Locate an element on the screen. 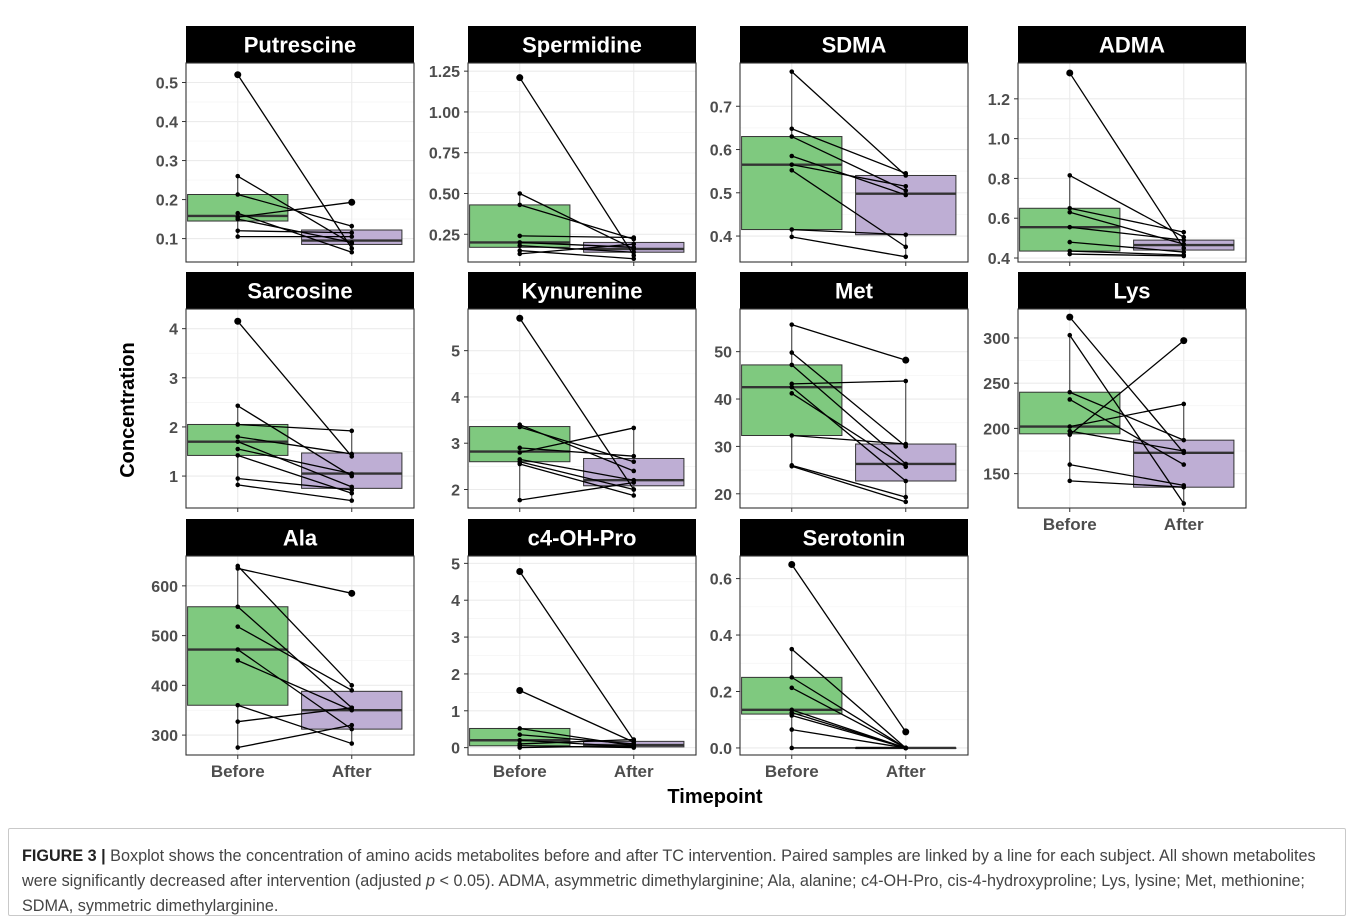  box-before is located at coordinates (238, 656).